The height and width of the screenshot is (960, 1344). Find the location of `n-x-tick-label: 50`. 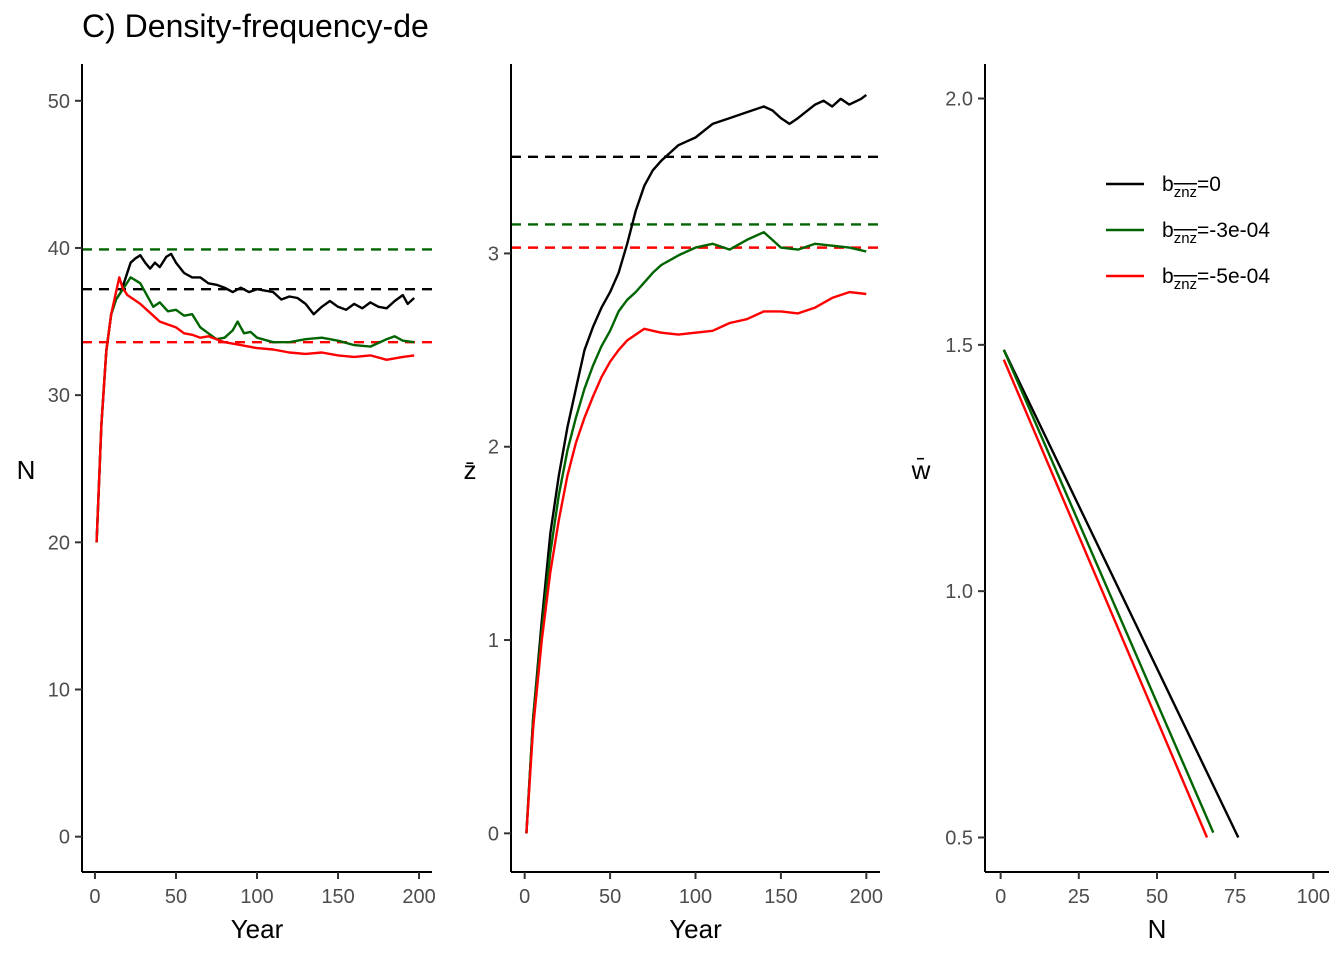

n-x-tick-label: 50 is located at coordinates (176, 897).